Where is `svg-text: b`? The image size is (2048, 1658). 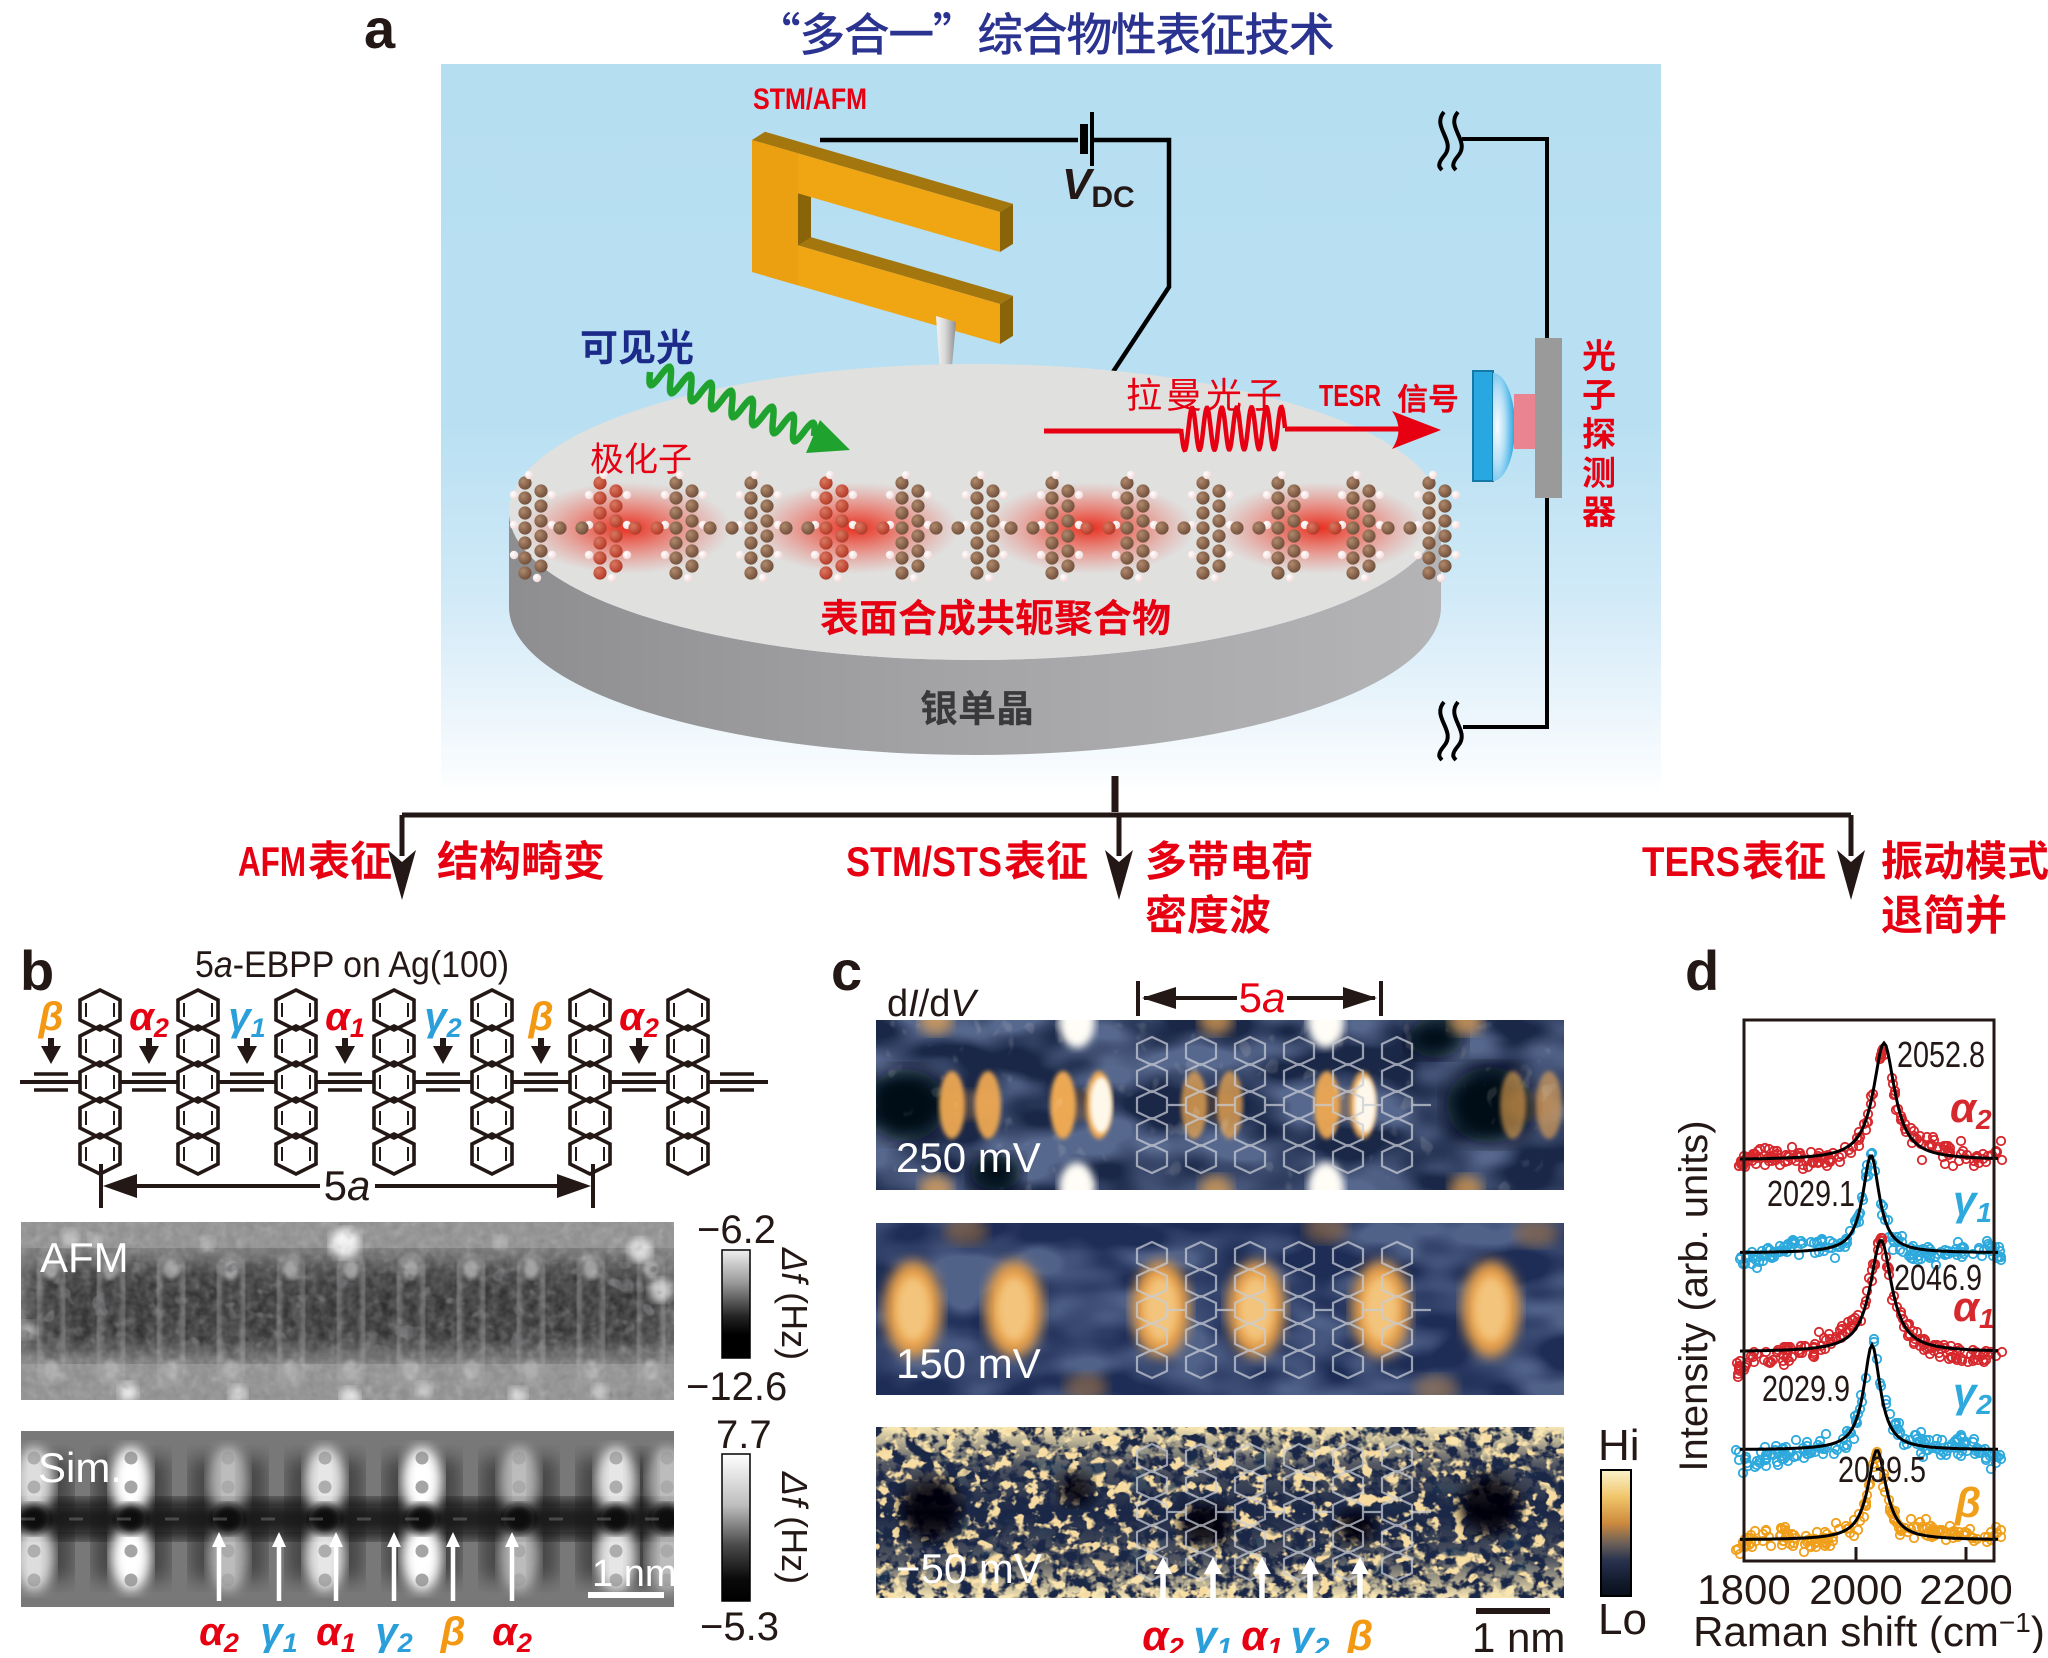 svg-text: b is located at coordinates (37, 970).